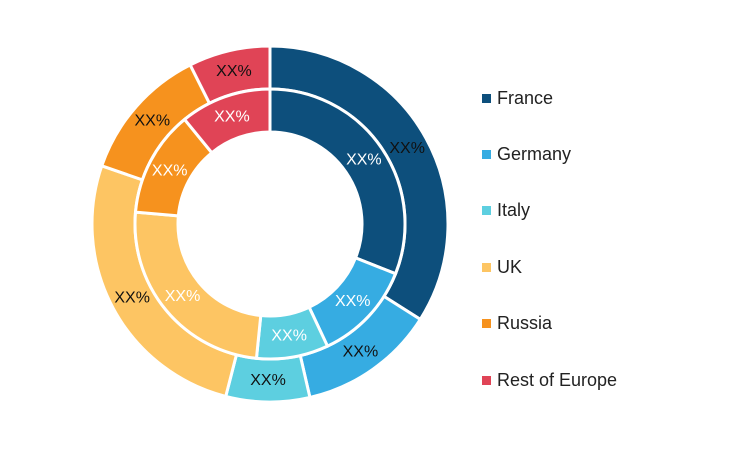 This screenshot has width=750, height=450. I want to click on data-label-inner-rest-of-europe: XX%, so click(232, 117).